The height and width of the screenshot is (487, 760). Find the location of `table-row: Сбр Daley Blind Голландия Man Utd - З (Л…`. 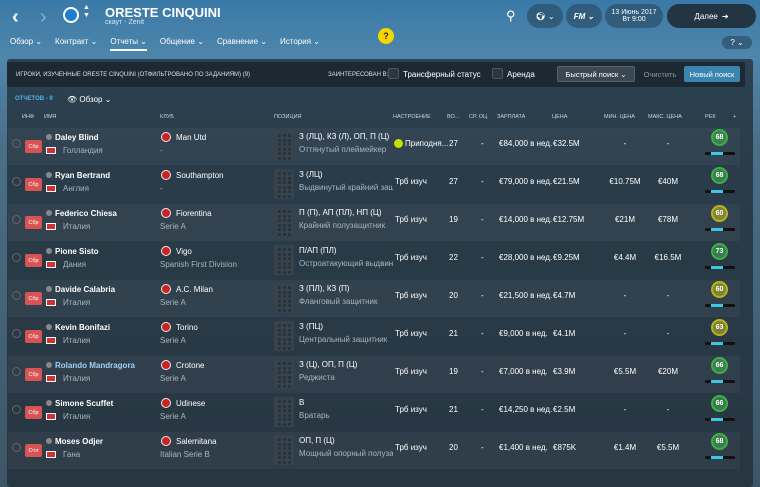

table-row: Сбр Daley Blind Голландия Man Utd - З (Л… is located at coordinates (374, 146).